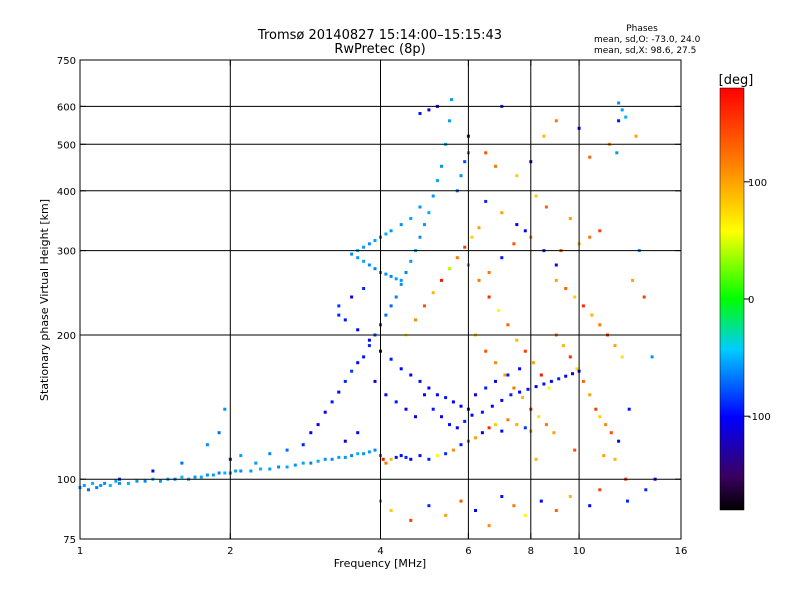 The height and width of the screenshot is (604, 800). What do you see at coordinates (66, 336) in the screenshot?
I see `y-tick-label: 200` at bounding box center [66, 336].